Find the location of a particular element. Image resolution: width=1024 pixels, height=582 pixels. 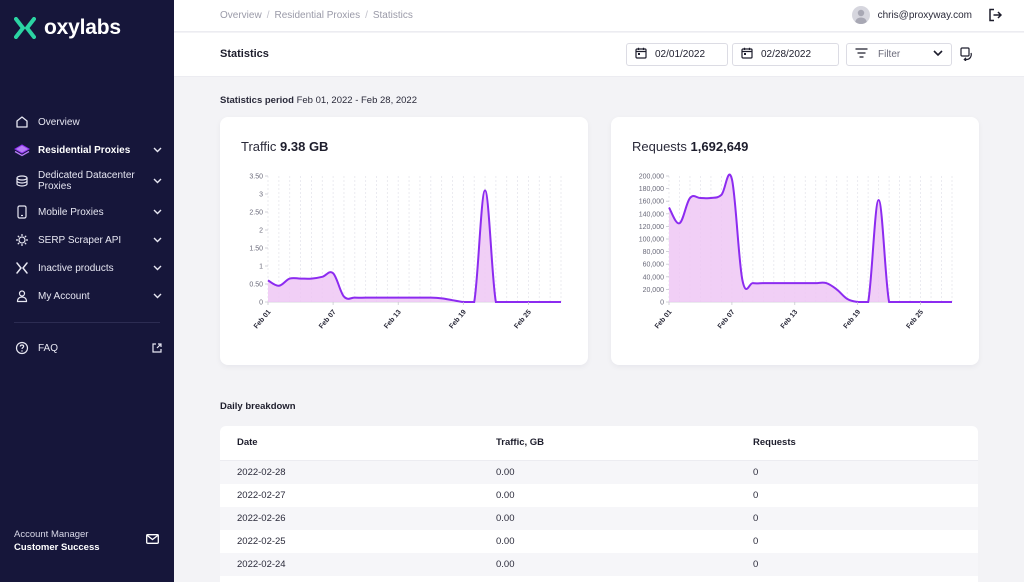

sidebar-item-overview: Overview is located at coordinates (87, 122).